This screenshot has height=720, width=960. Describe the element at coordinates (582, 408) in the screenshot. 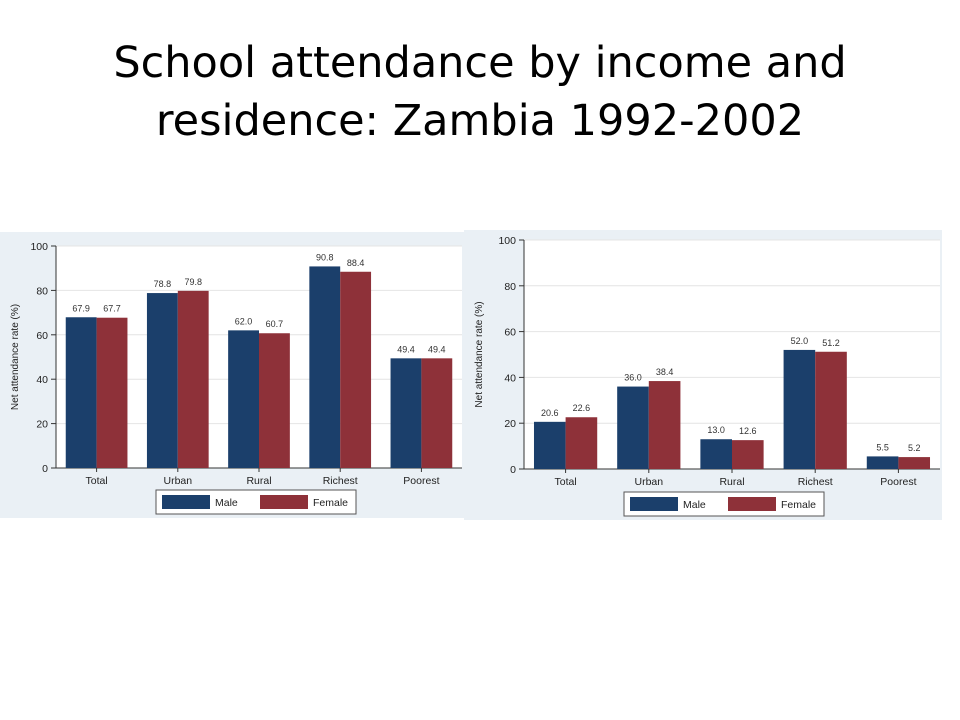

I see `data-label: 22.6` at that location.